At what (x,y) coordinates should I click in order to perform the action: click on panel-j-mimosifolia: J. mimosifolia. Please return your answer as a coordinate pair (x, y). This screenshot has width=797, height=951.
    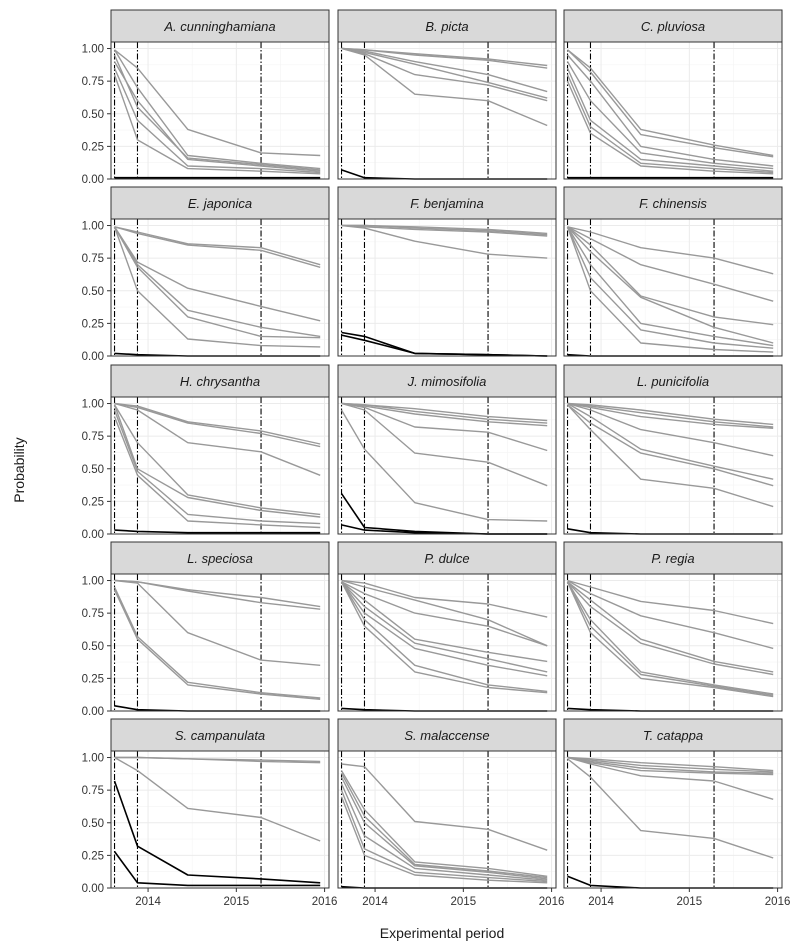
    Looking at the image, I should click on (447, 449).